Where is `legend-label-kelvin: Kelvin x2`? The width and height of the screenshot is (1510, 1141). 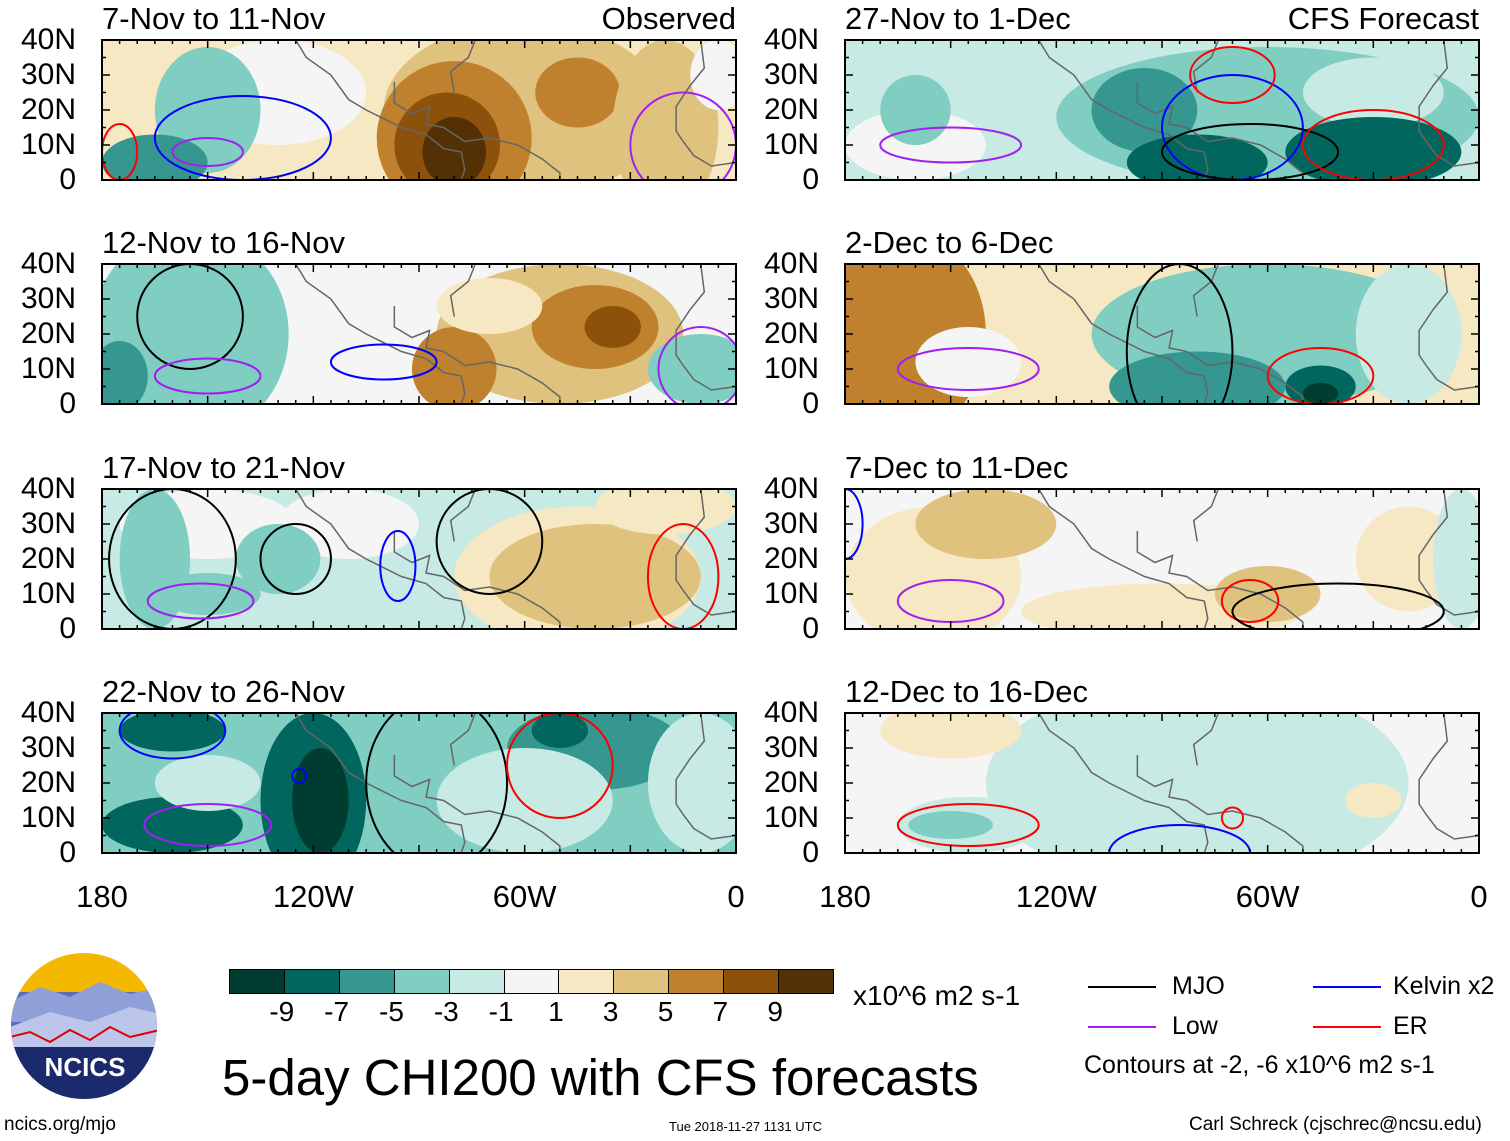 legend-label-kelvin: Kelvin x2 is located at coordinates (1444, 986).